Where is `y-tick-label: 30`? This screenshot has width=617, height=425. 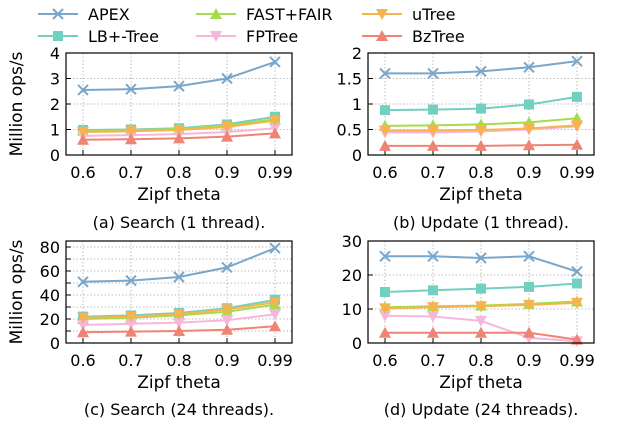
y-tick-label: 30 is located at coordinates (352, 241).